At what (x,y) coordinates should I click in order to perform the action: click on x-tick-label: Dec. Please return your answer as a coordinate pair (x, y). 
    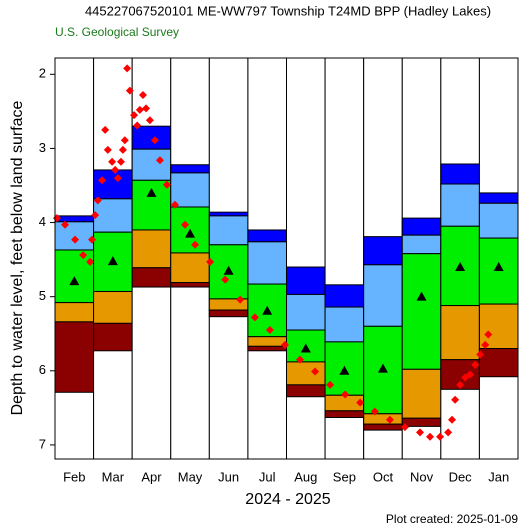
    Looking at the image, I should click on (461, 476).